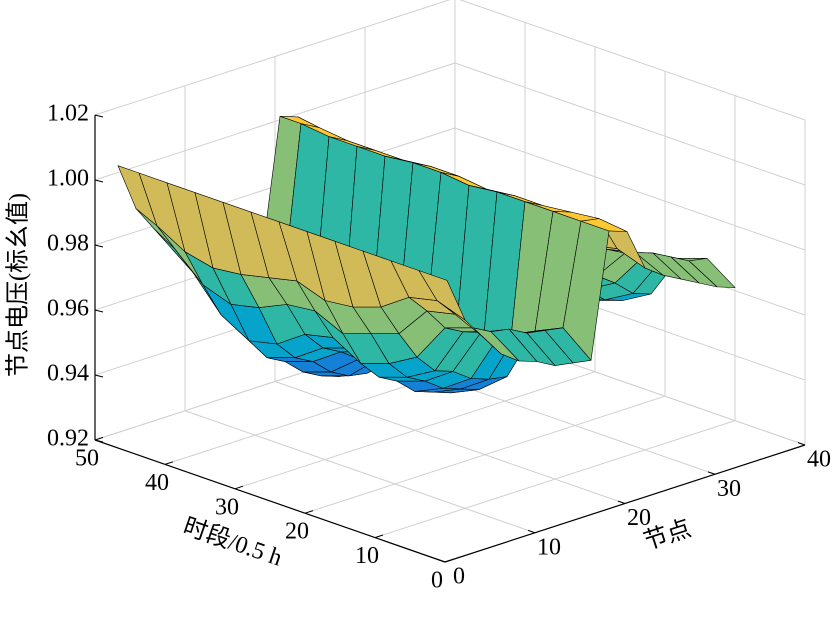 This screenshot has width=832, height=617. Describe the element at coordinates (18, 285) in the screenshot. I see `z-axis-label: 节点电压(标幺值)` at that location.